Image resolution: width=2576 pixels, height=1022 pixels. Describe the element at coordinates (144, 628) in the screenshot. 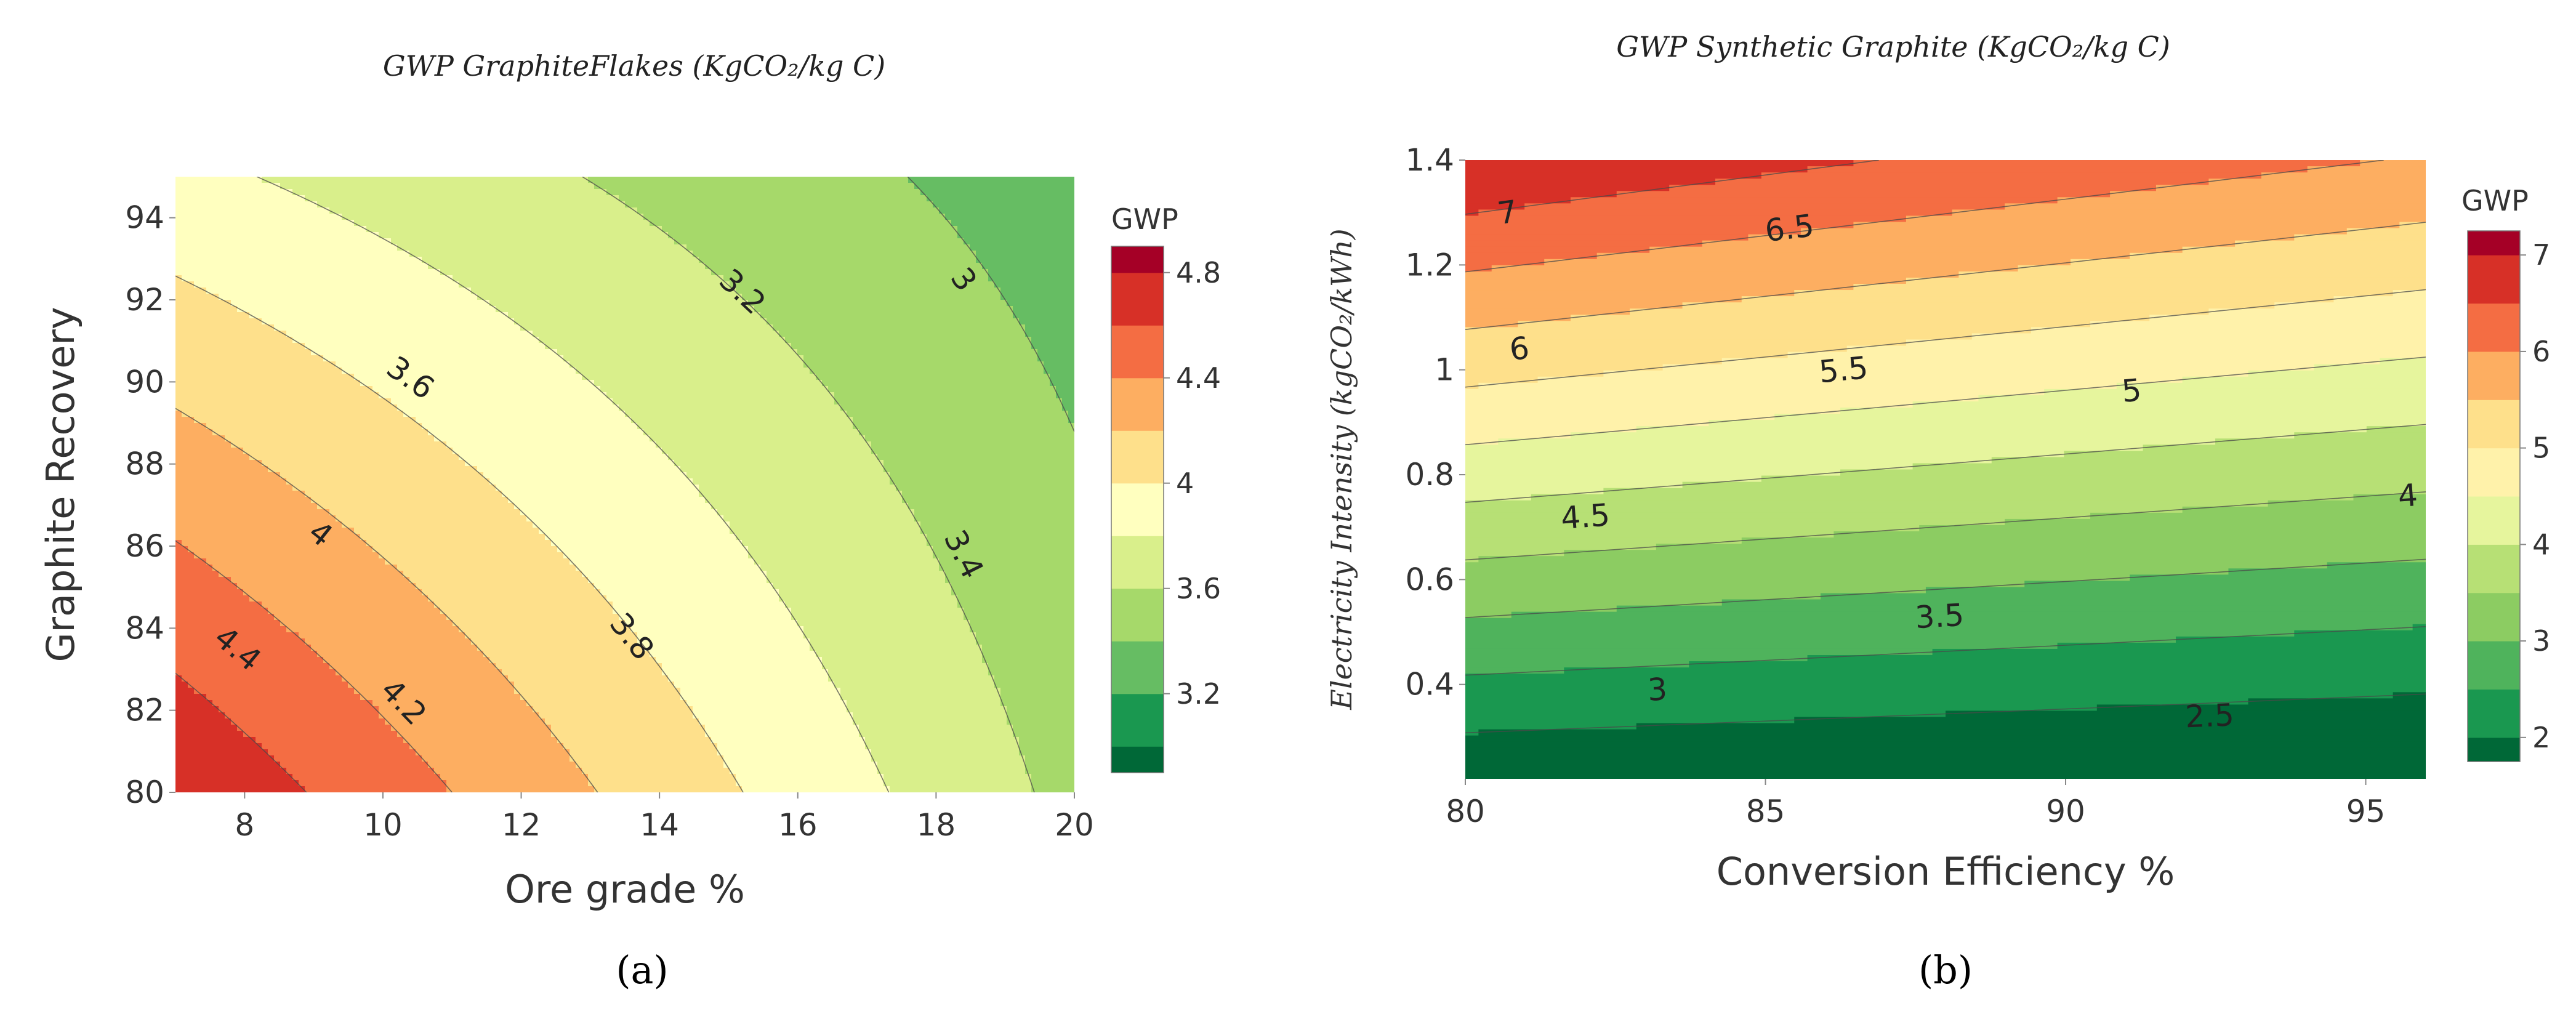

I see `y-tick-label: 84` at that location.